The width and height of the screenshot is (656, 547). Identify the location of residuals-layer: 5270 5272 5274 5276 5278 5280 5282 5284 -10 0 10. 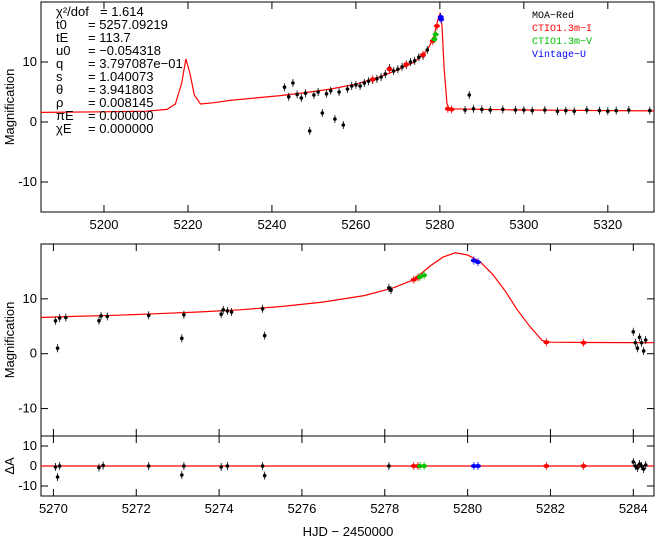
(336, 476).